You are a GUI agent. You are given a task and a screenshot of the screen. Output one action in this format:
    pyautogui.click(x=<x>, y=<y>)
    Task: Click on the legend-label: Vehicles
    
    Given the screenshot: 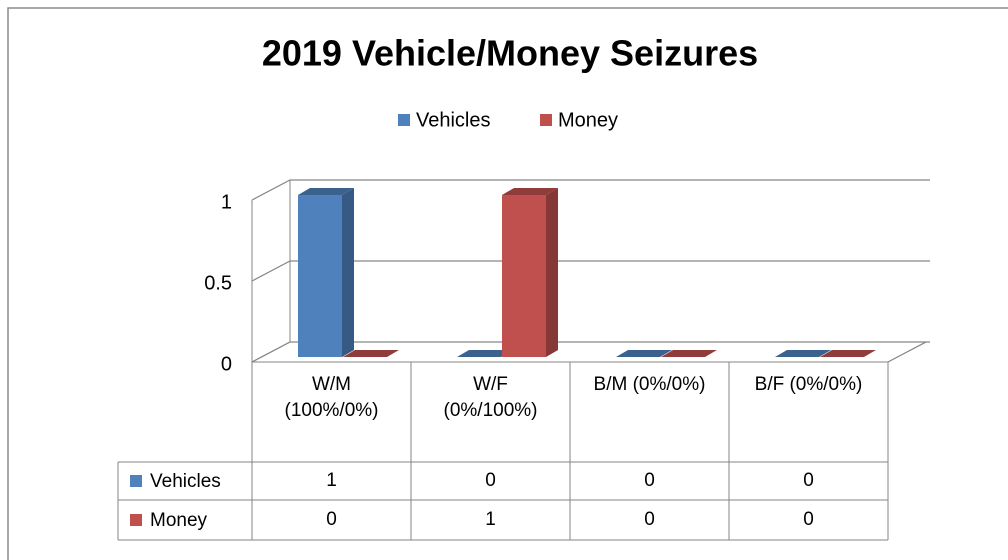 What is the action you would take?
    pyautogui.click(x=453, y=120)
    